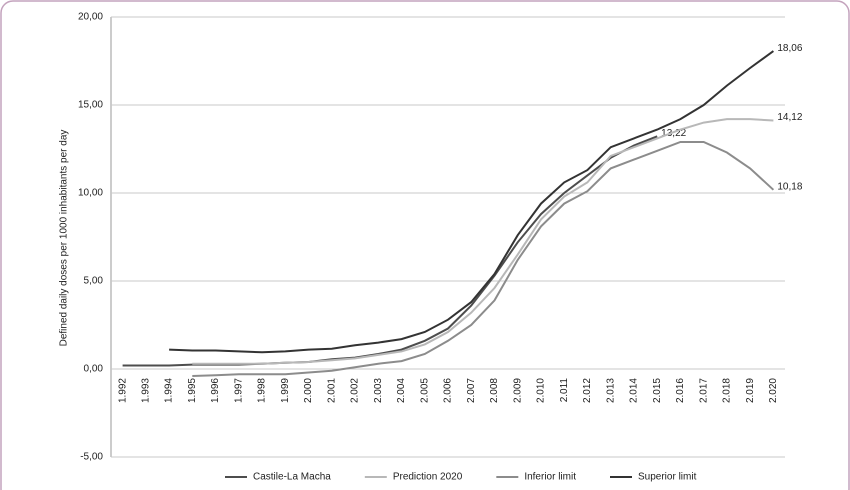  What do you see at coordinates (90, 193) in the screenshot?
I see `y-tick-label: 10,00` at bounding box center [90, 193].